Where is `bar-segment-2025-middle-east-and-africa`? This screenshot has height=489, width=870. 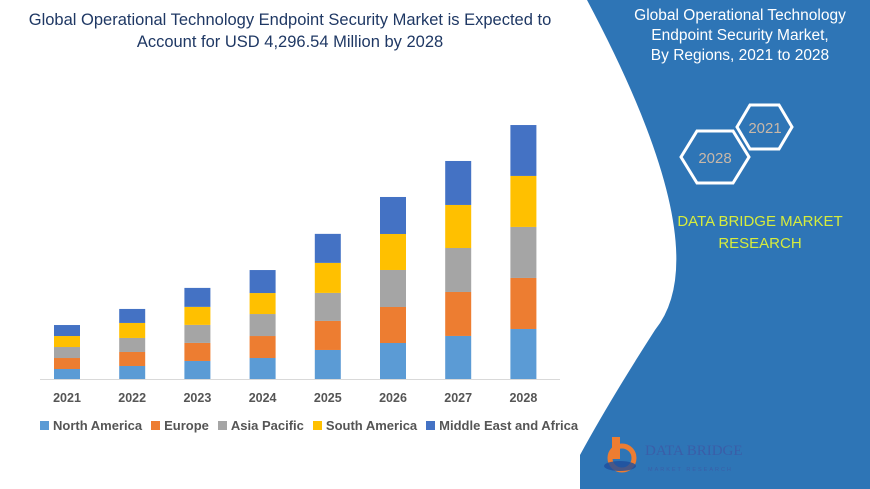 bar-segment-2025-middle-east-and-africa is located at coordinates (327, 248).